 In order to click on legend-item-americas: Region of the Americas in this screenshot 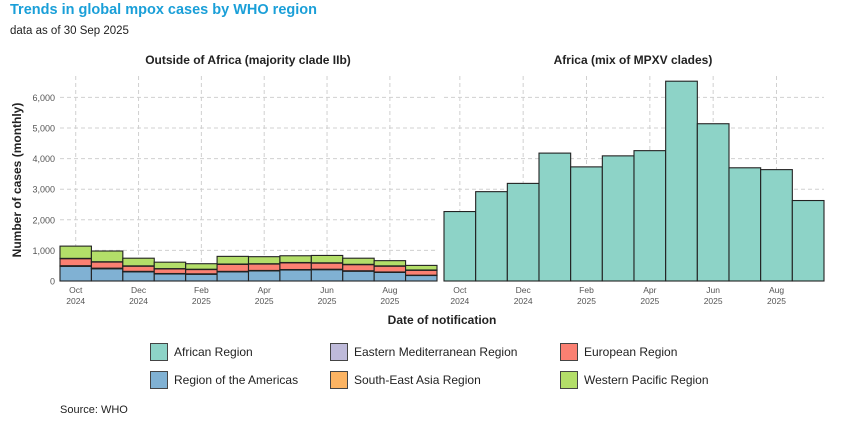, I will do `click(224, 380)`.